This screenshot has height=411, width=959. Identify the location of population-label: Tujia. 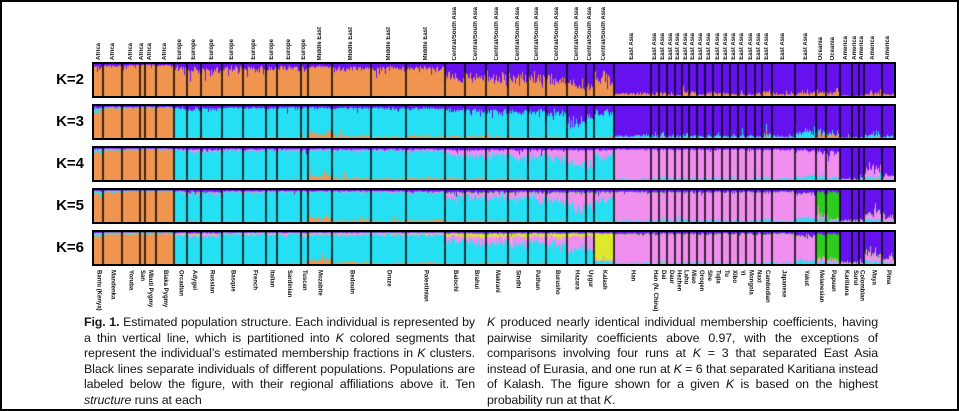
(717, 277).